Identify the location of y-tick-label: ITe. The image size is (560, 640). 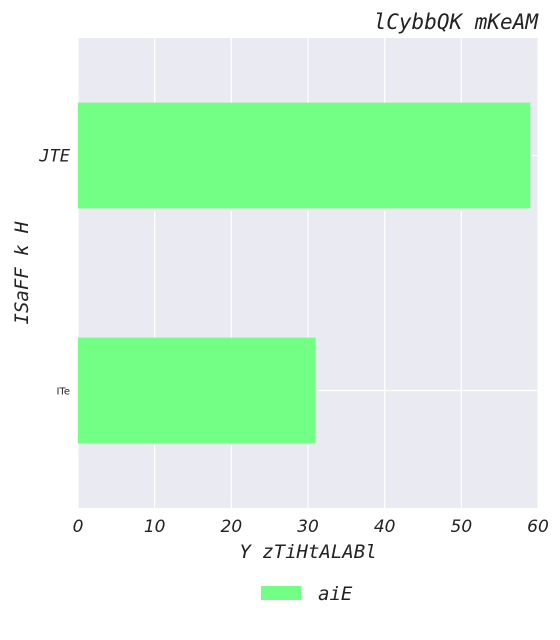
(63, 392).